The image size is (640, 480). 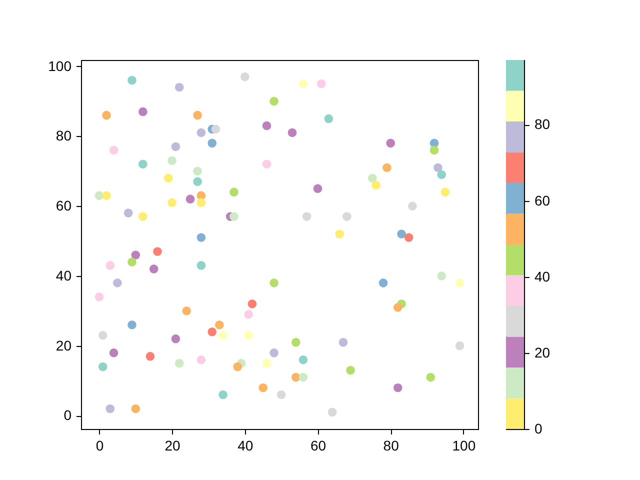 I want to click on x-tick-label: 40, so click(x=246, y=446).